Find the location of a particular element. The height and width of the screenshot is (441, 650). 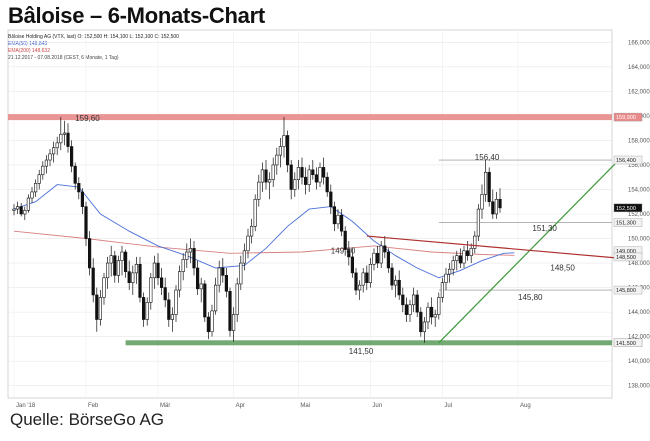

downtrend-line is located at coordinates (492, 247).